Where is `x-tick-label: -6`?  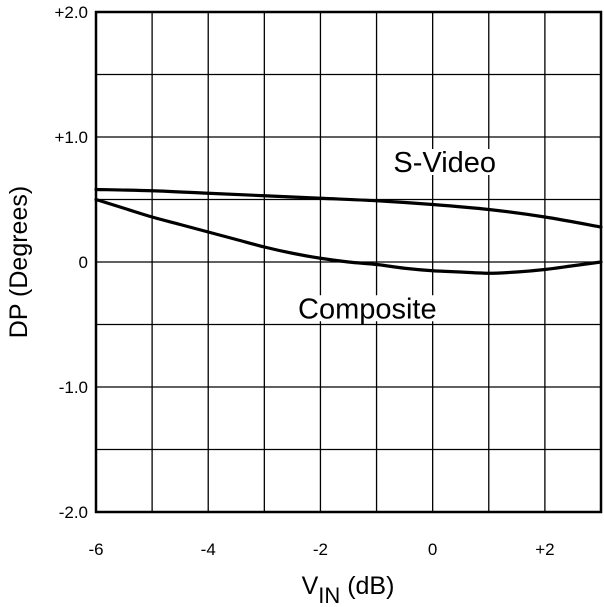 x-tick-label: -6 is located at coordinates (95, 549).